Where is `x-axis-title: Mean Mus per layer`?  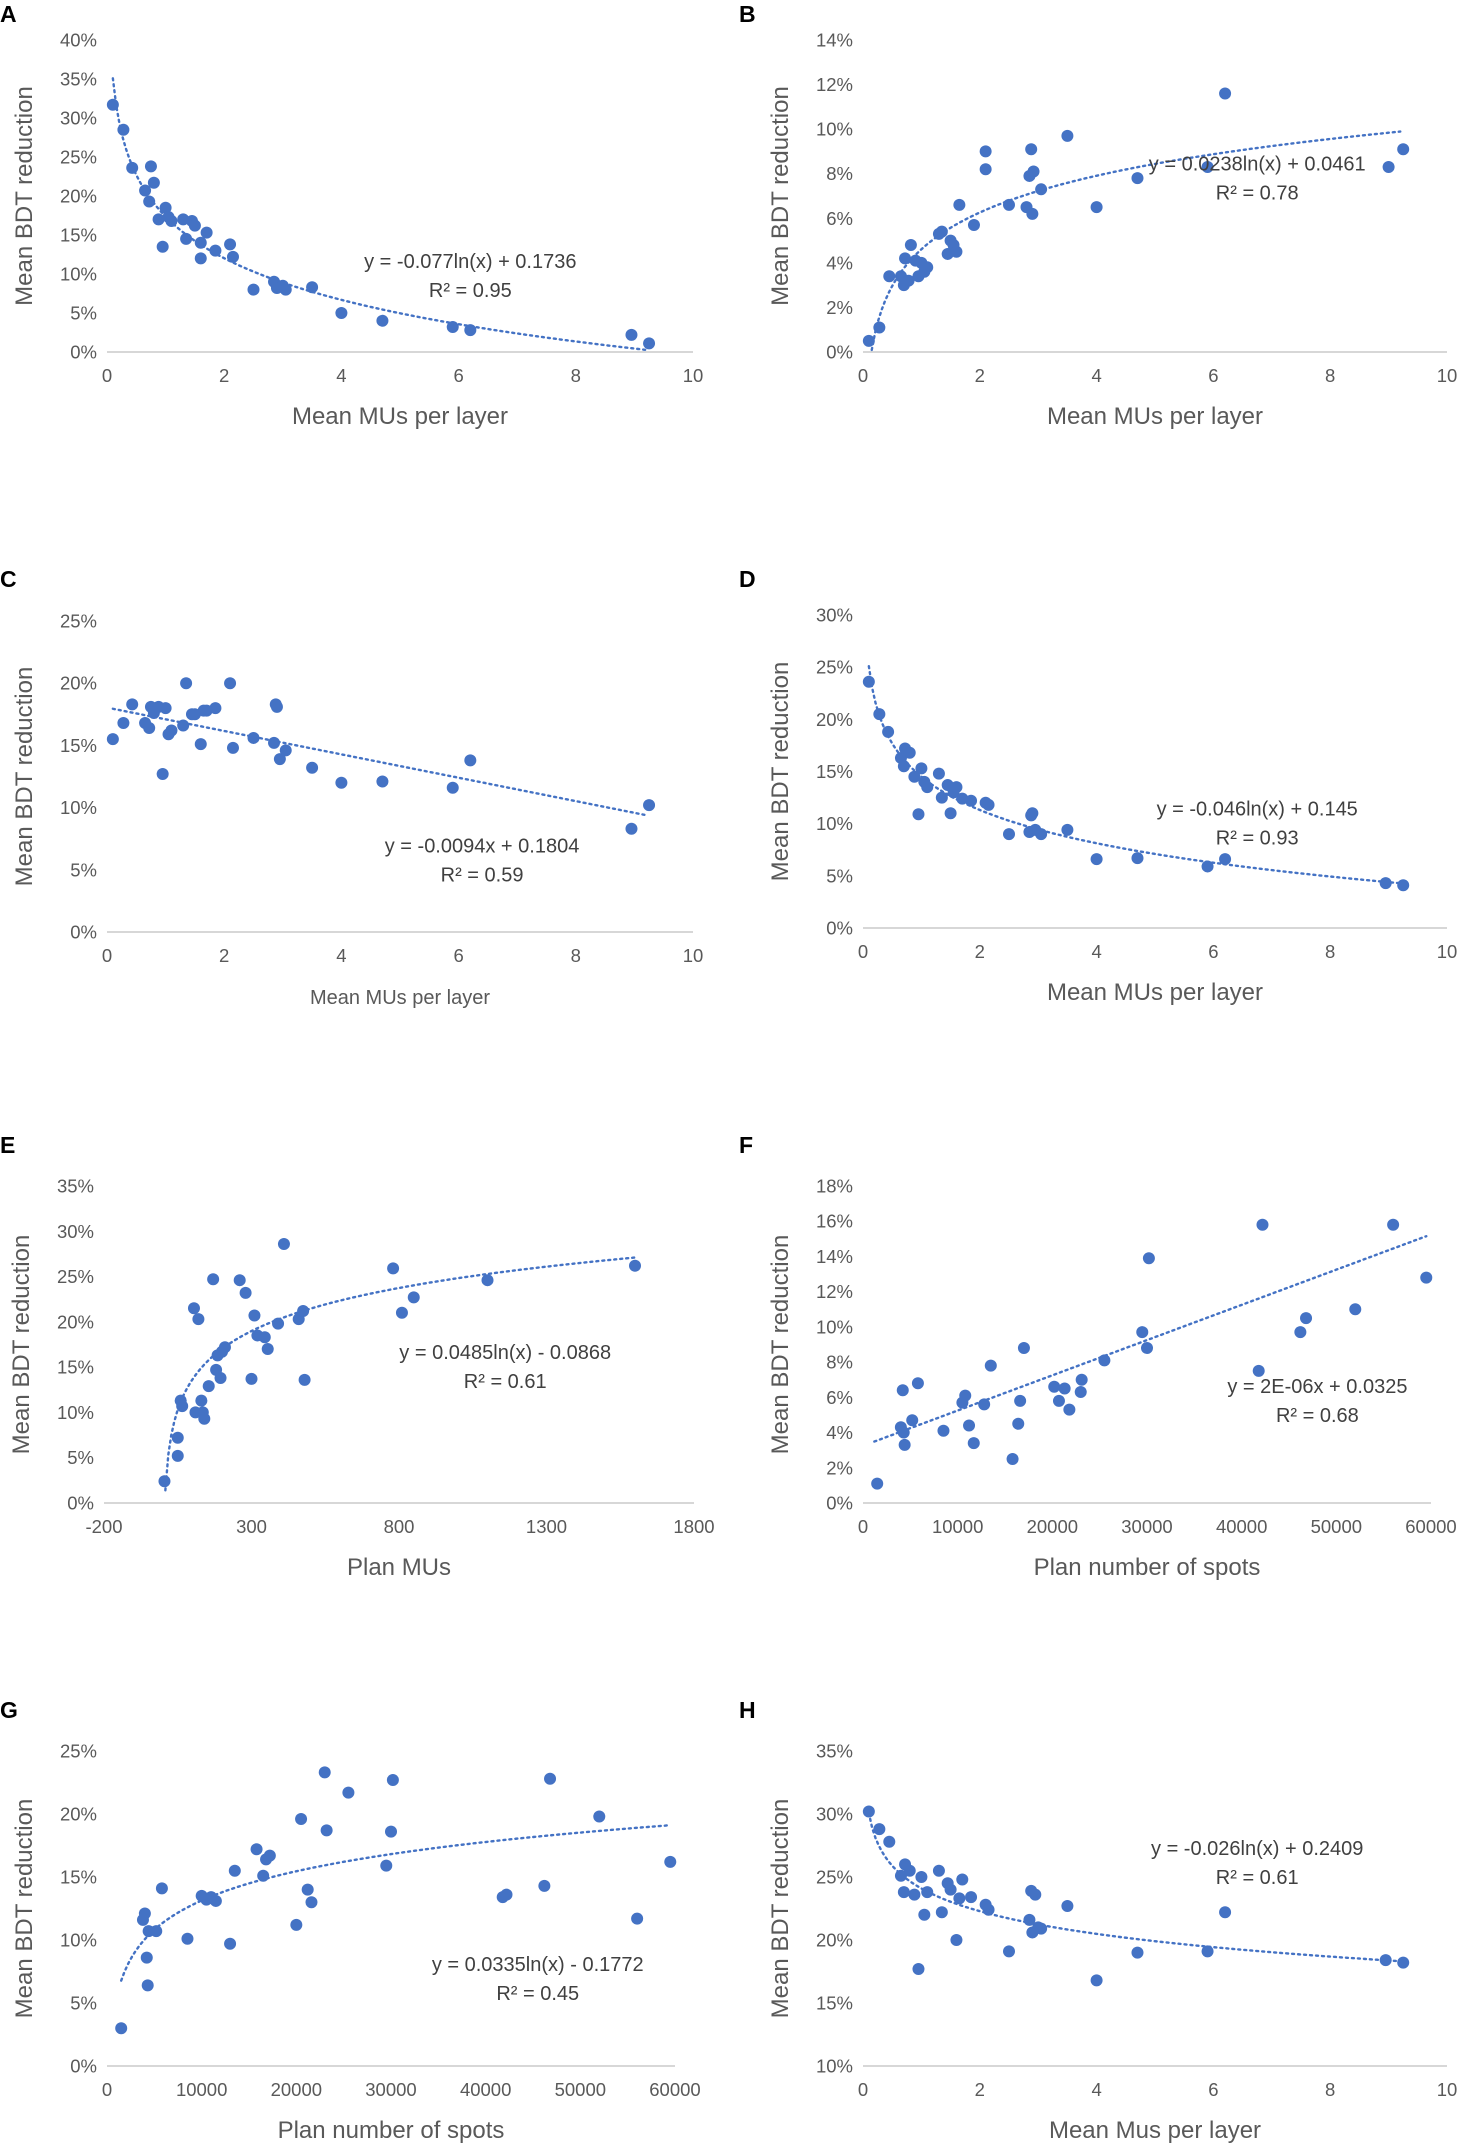 x-axis-title: Mean Mus per layer is located at coordinates (1155, 2130).